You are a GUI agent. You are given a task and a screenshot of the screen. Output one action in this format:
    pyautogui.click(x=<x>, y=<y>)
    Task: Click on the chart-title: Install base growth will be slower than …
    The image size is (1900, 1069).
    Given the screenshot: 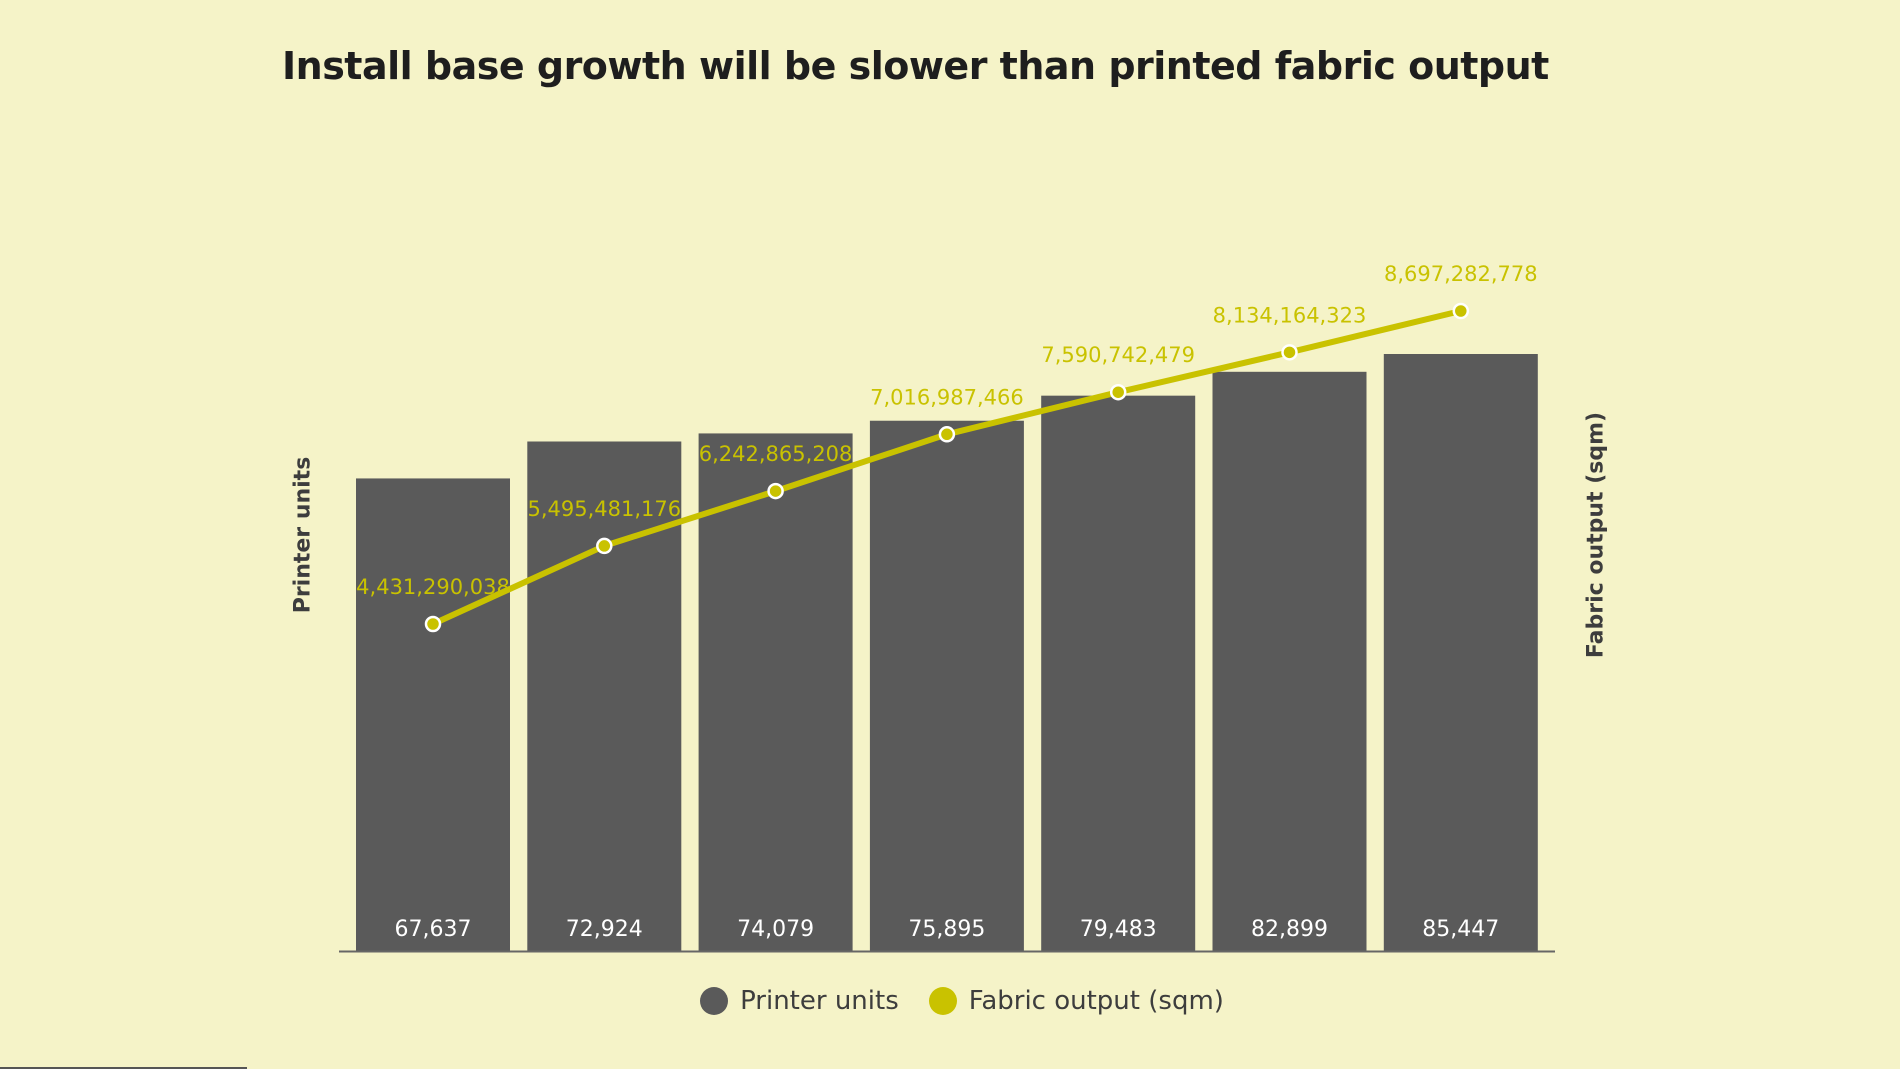 What is the action you would take?
    pyautogui.click(x=915, y=66)
    